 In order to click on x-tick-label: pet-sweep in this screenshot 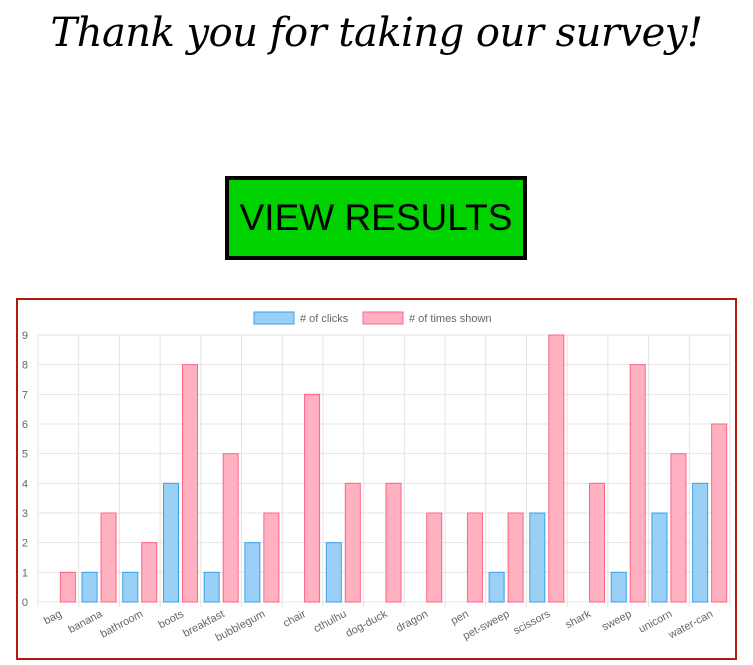, I will do `click(486, 625)`.